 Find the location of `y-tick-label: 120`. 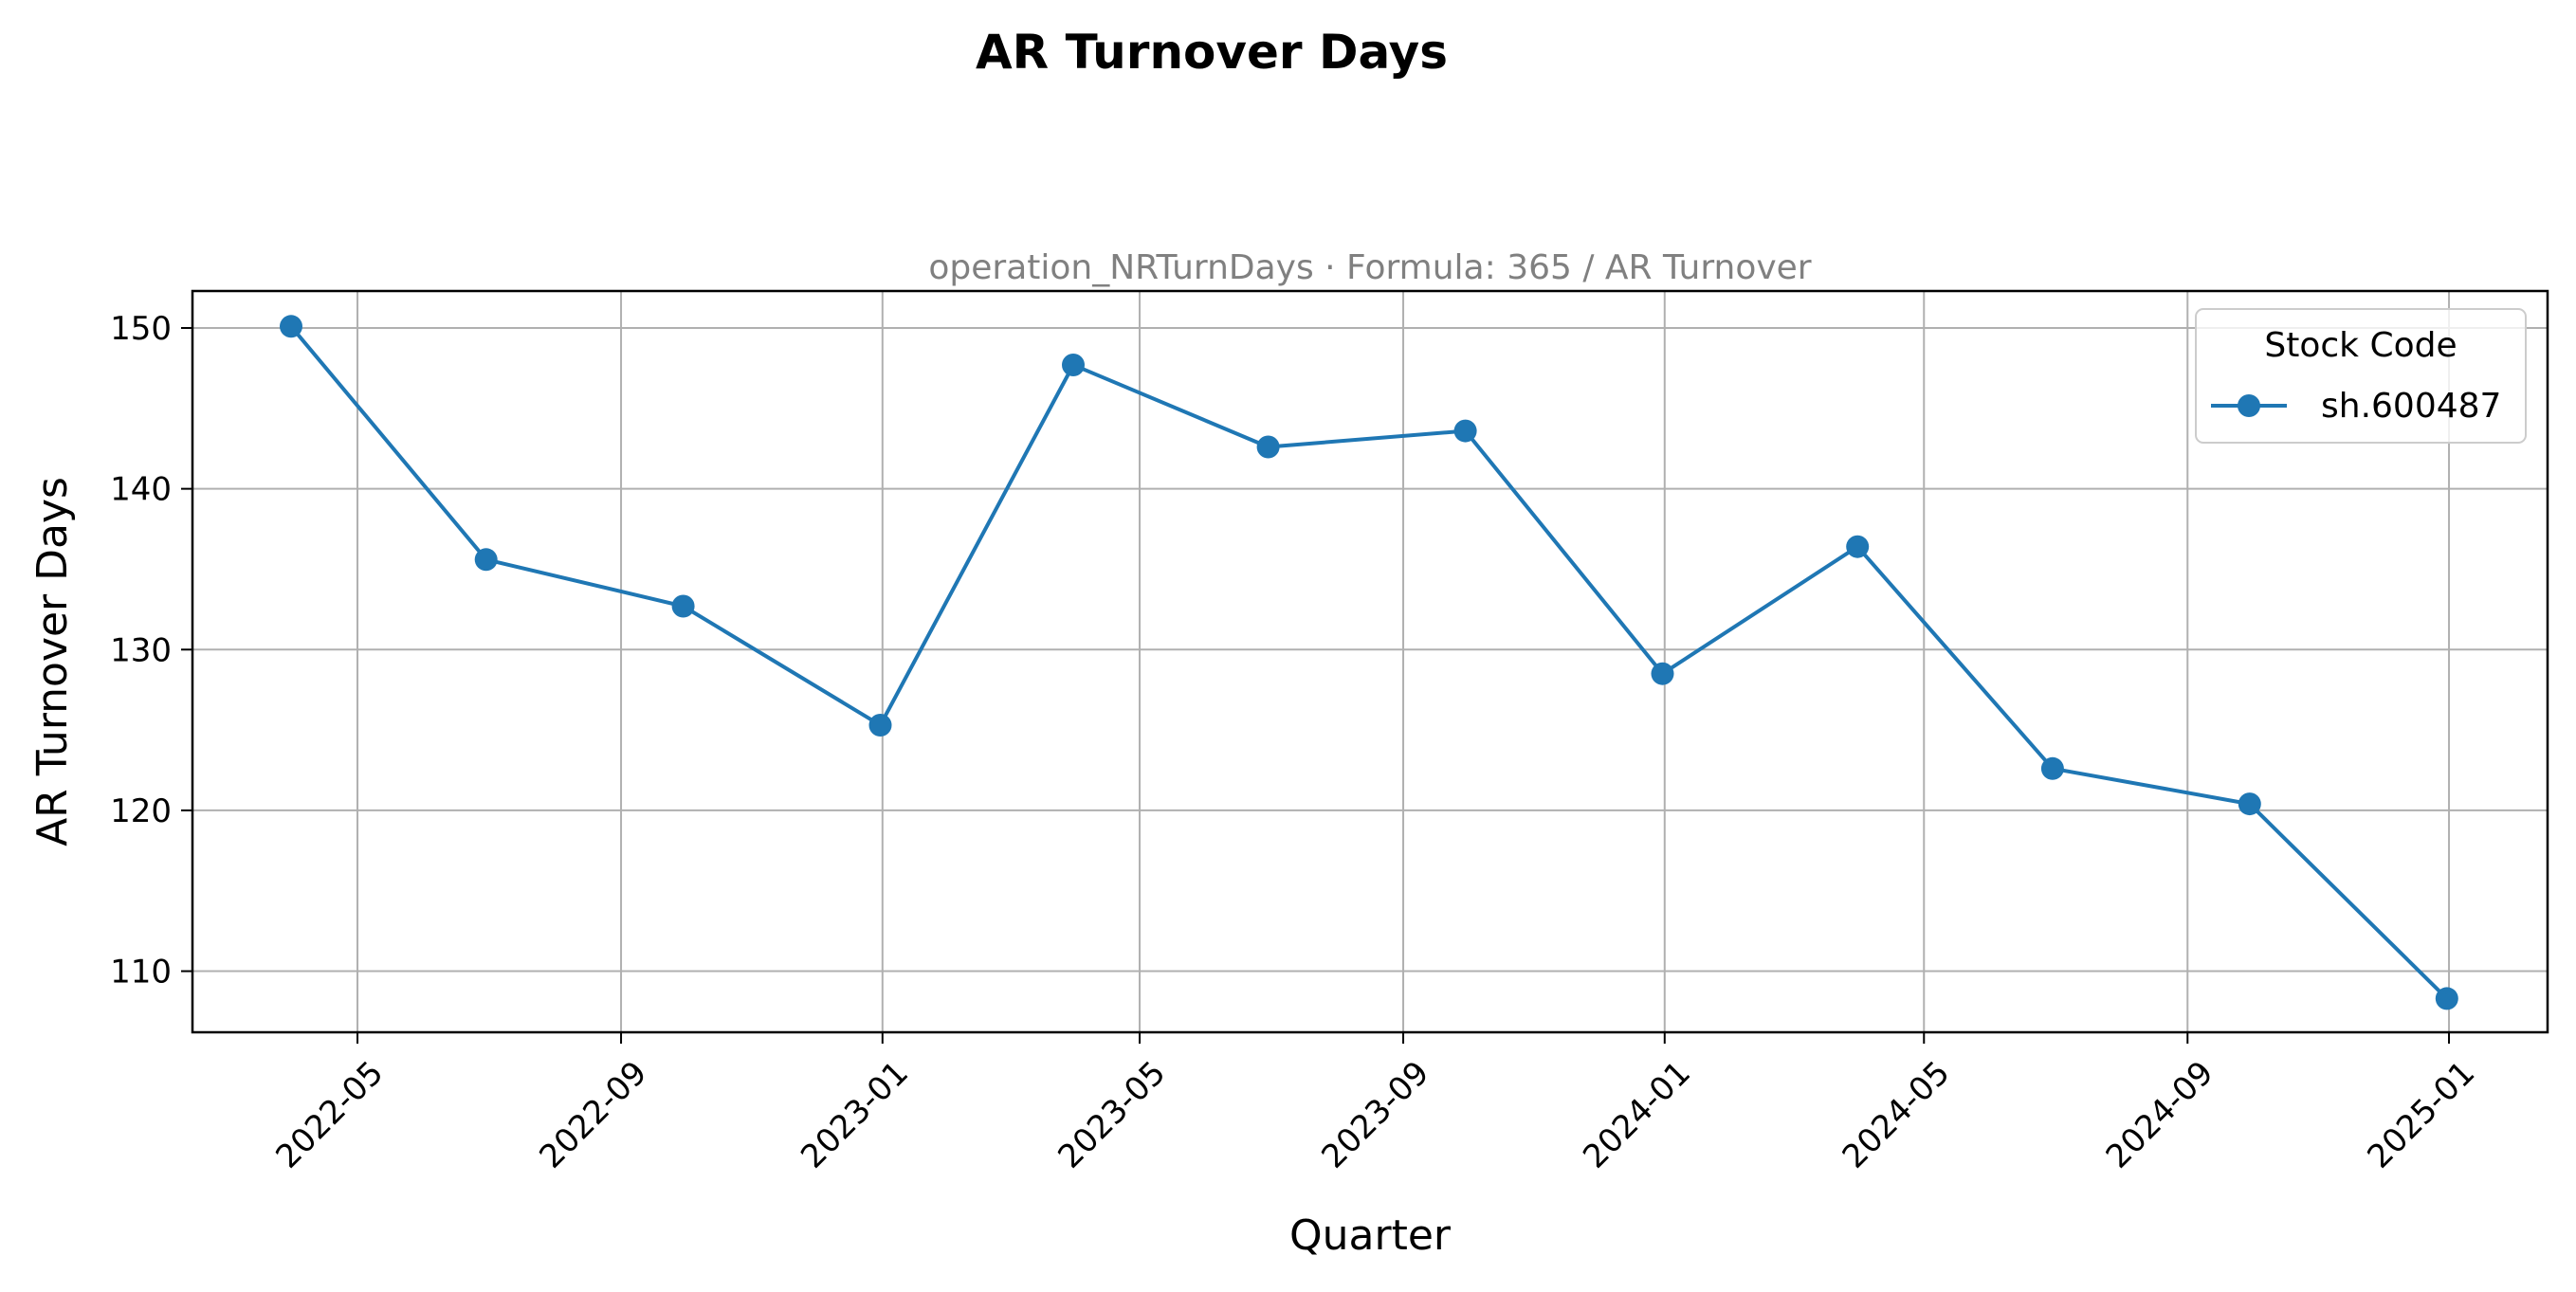

y-tick-label: 120 is located at coordinates (141, 811).